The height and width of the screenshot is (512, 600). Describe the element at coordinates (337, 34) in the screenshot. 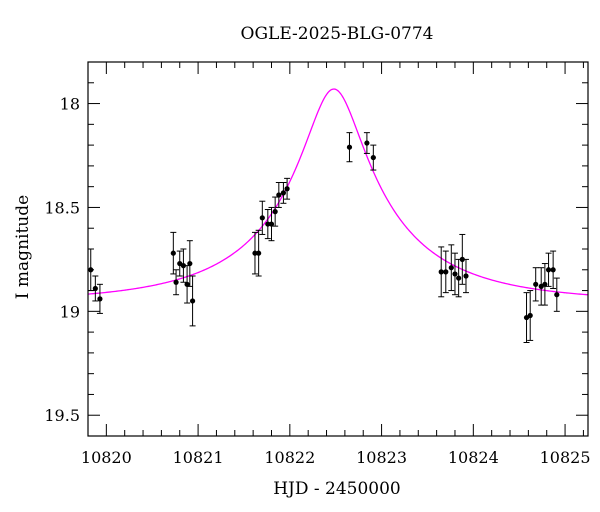

I see `chart-title: OGLE-2025-BLG-0774` at that location.